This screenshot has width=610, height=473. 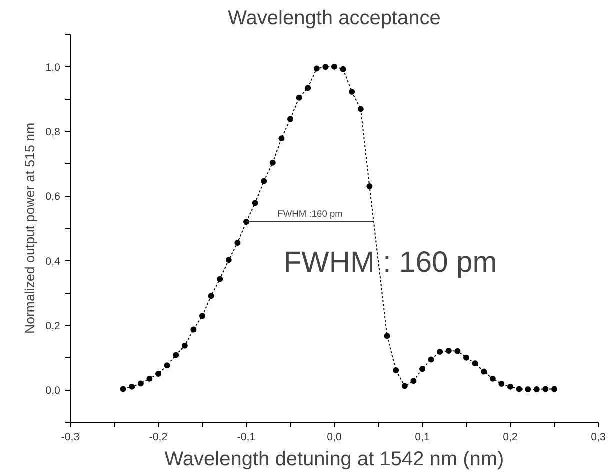 What do you see at coordinates (70, 438) in the screenshot?
I see `x-tick-label: -0,3` at bounding box center [70, 438].